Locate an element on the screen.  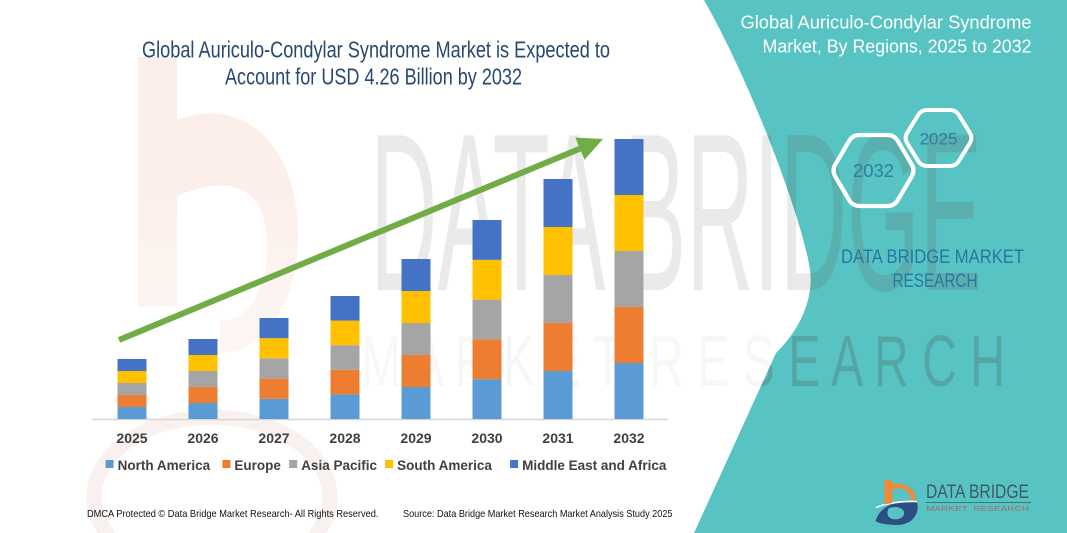
svg-text: 2029 is located at coordinates (415, 438).